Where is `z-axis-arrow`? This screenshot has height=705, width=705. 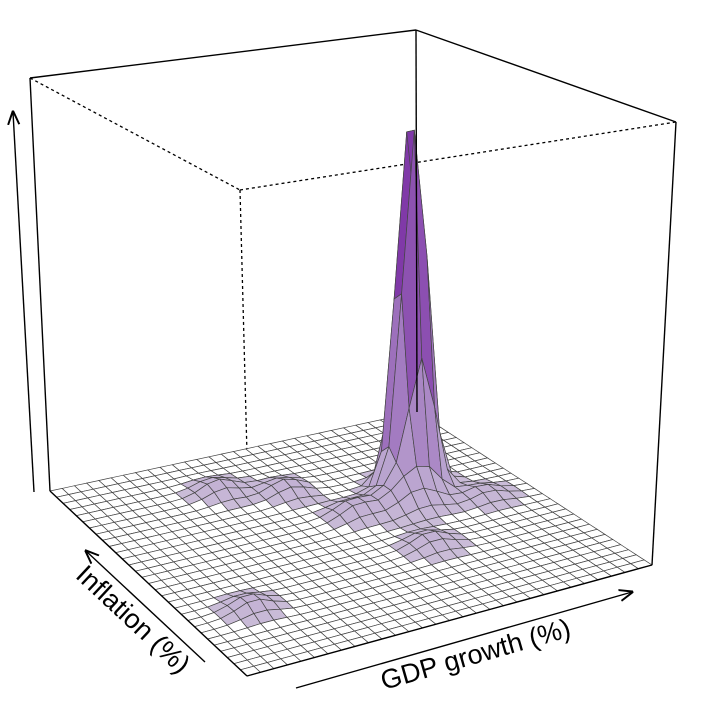 z-axis-arrow is located at coordinates (24, 302).